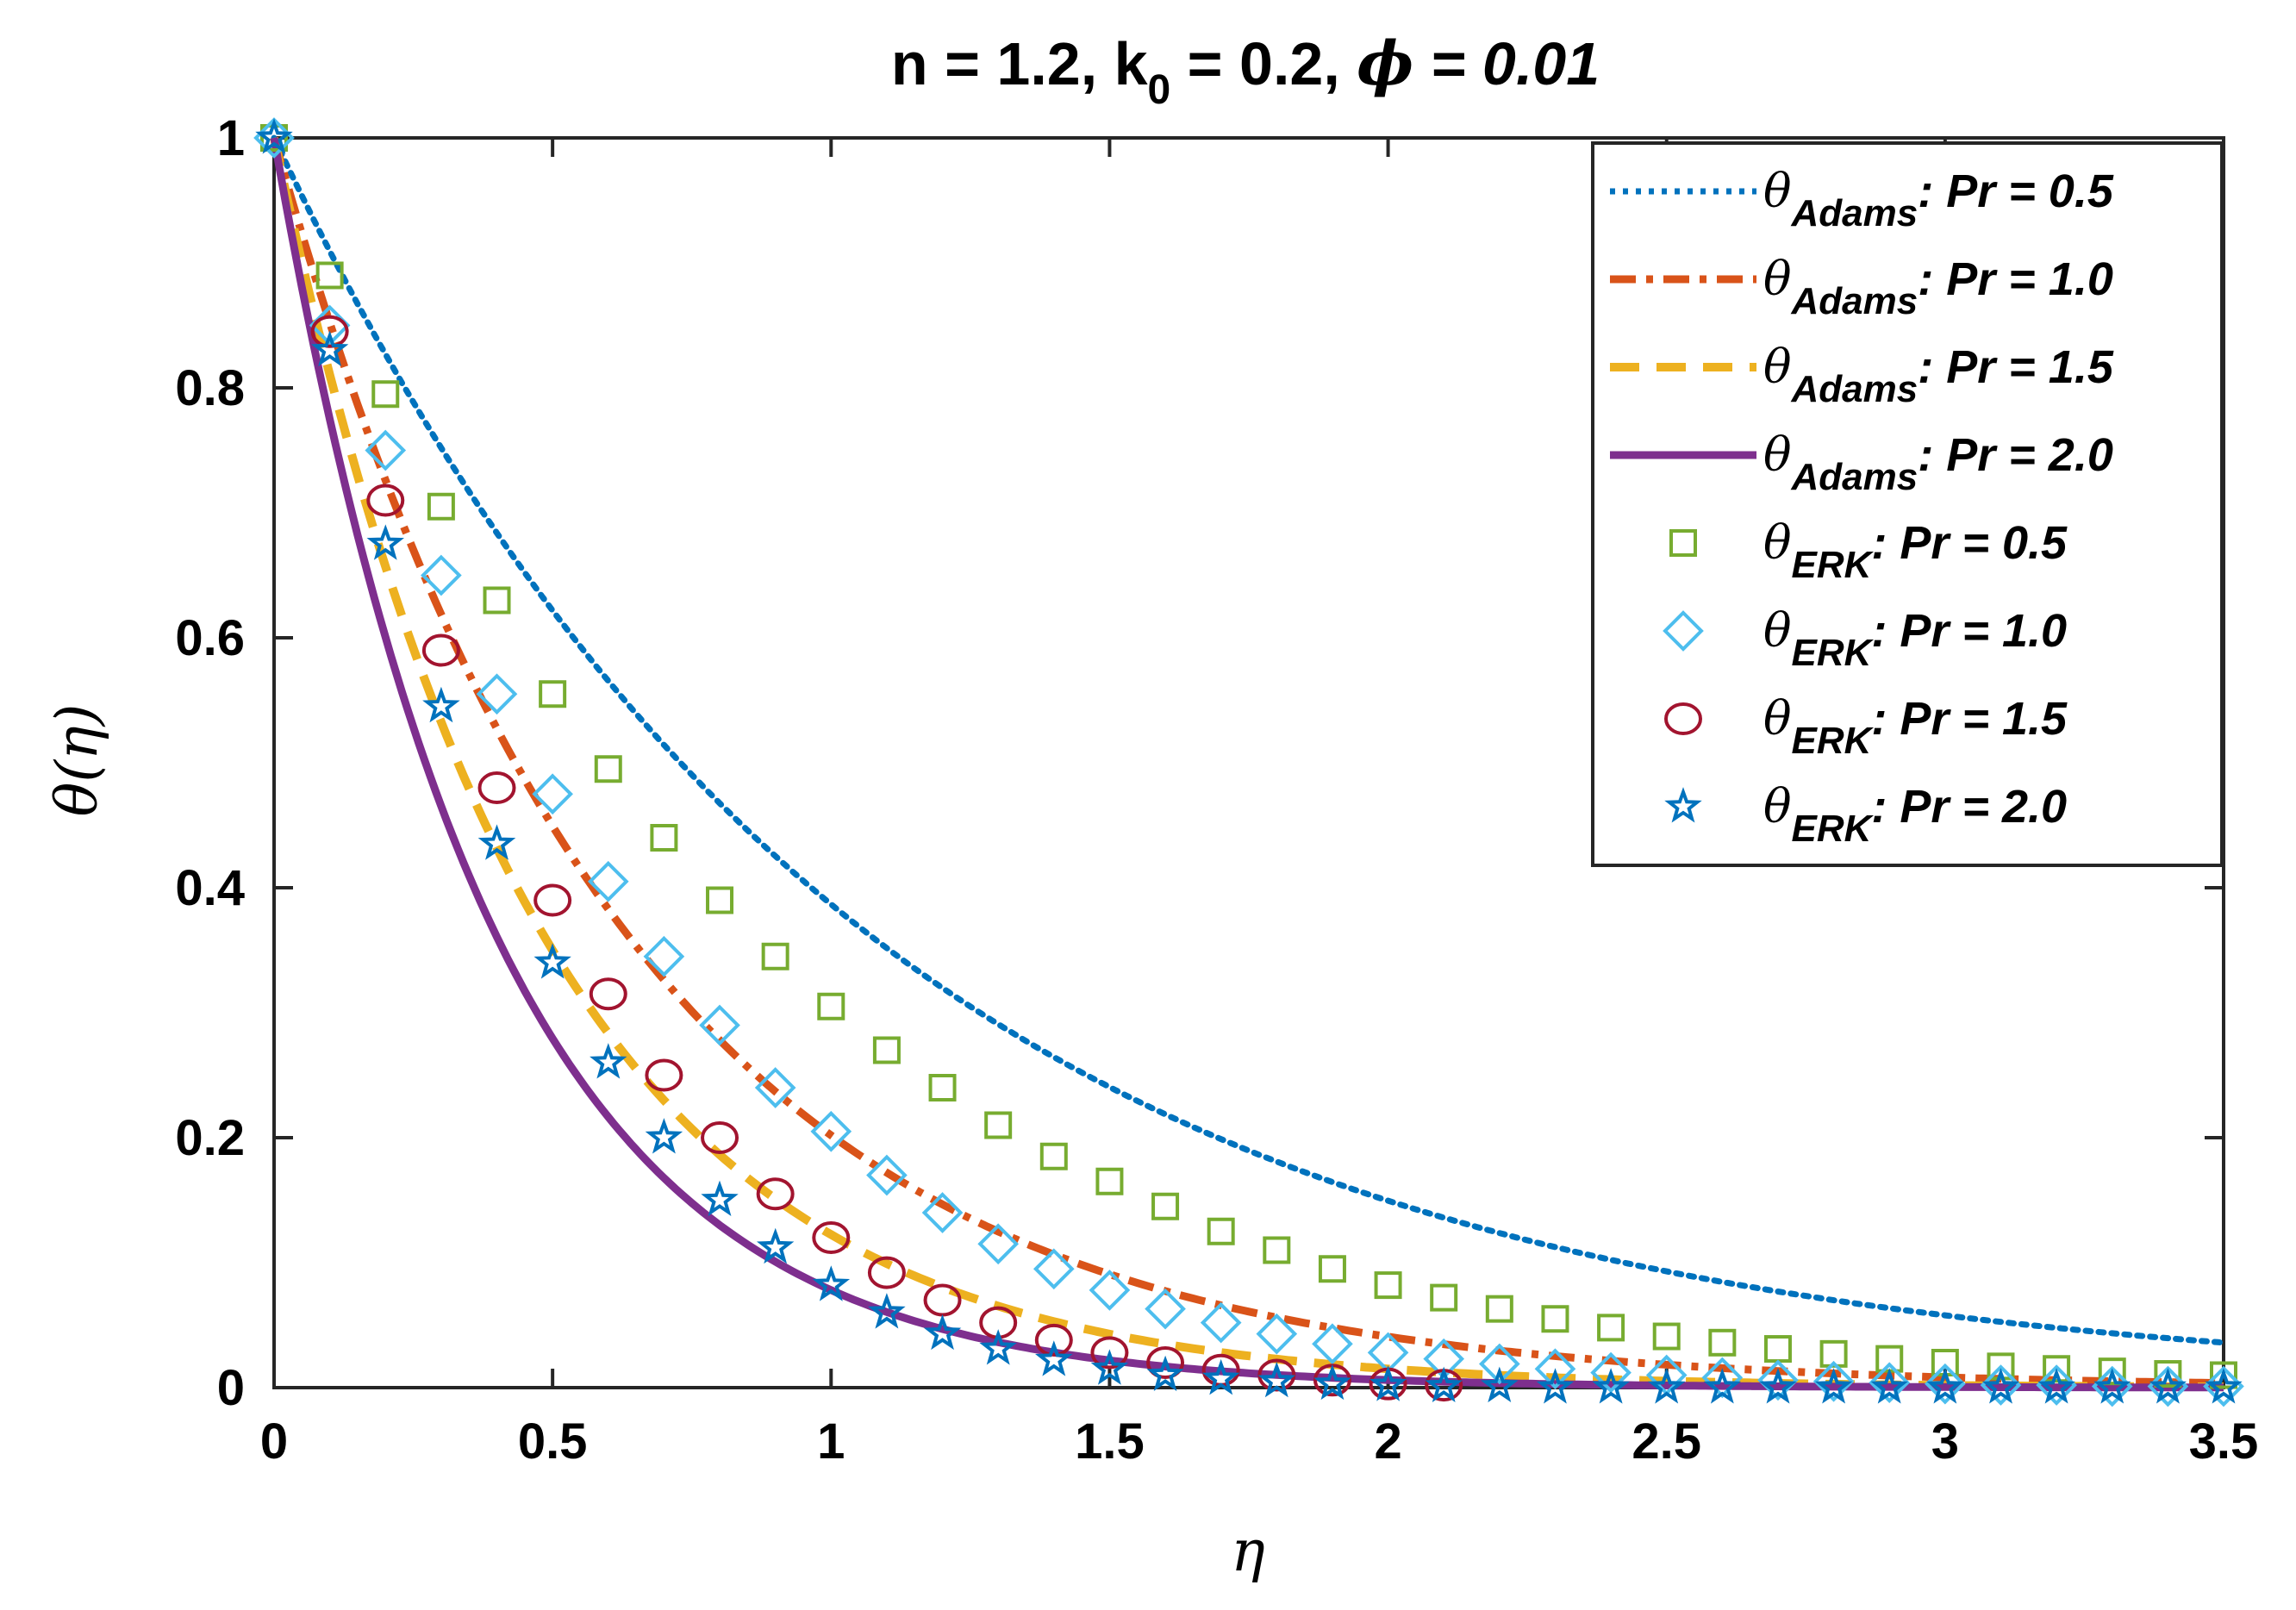 The width and height of the screenshot is (2296, 1610). I want to click on legend-label: : Pr = 2.0, so click(1969, 807).